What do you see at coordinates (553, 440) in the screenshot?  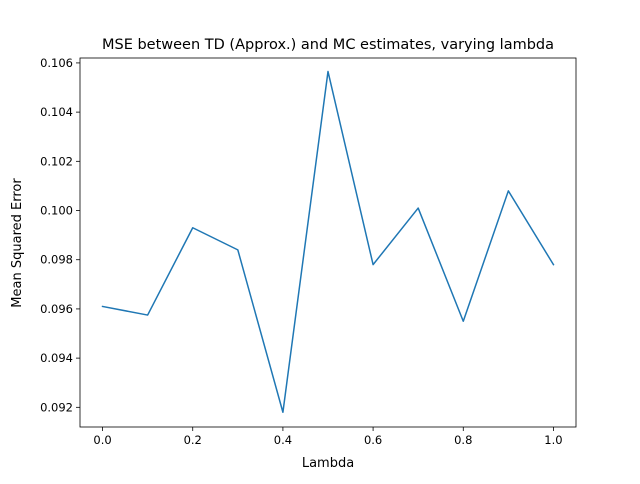 I see `x-tick-label: 1.0` at bounding box center [553, 440].